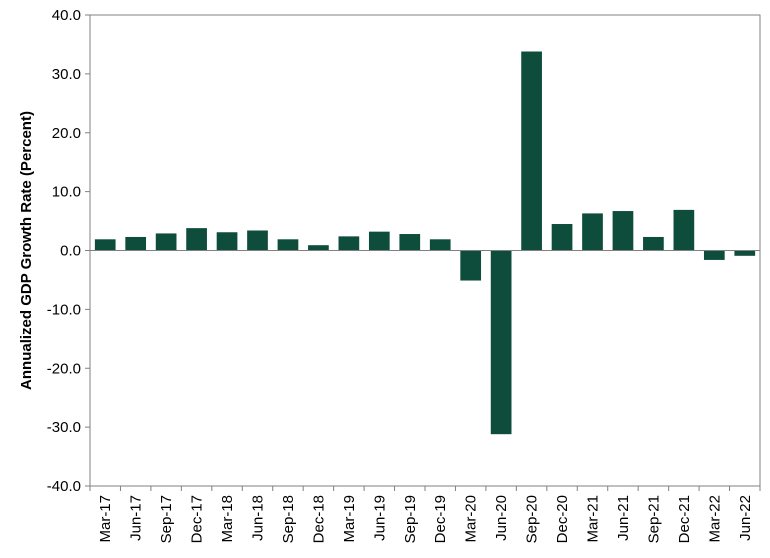 This screenshot has width=770, height=558. Describe the element at coordinates (197, 519) in the screenshot. I see `x-tick-label: Dec-17` at that location.